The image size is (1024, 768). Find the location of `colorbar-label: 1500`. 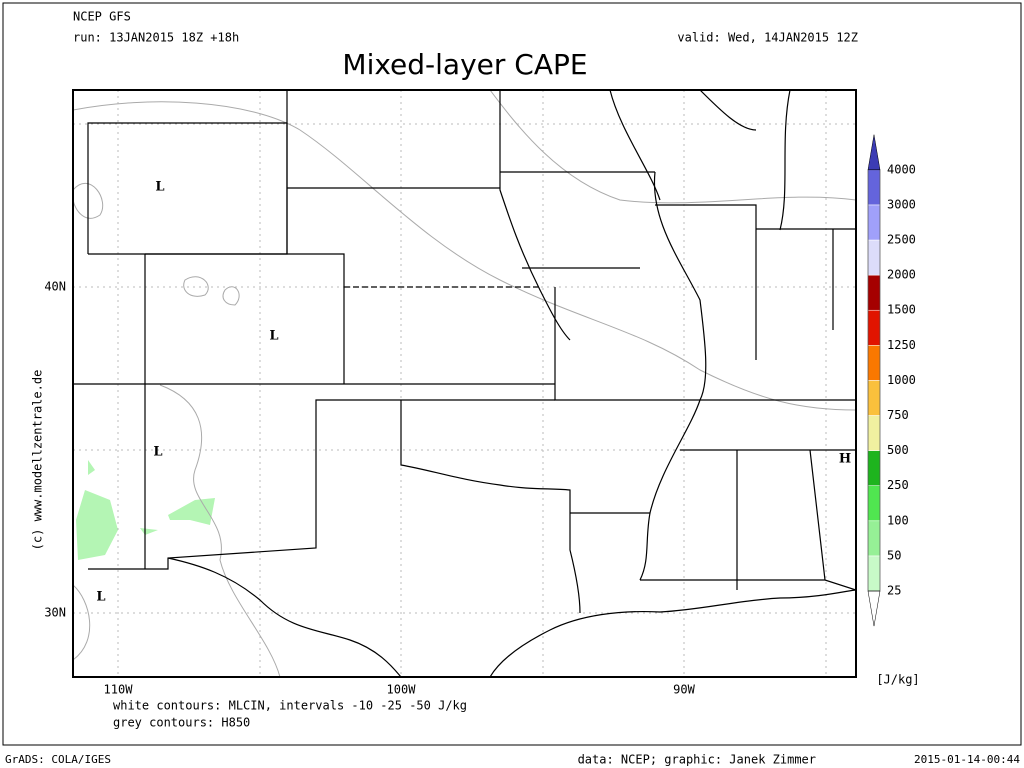

colorbar-label: 1500 is located at coordinates (901, 310).